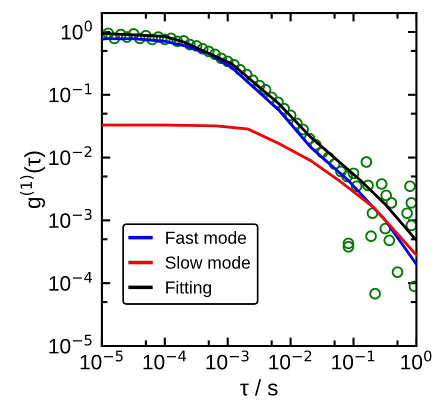  I want to click on legend-label: Fitting, so click(188, 289).